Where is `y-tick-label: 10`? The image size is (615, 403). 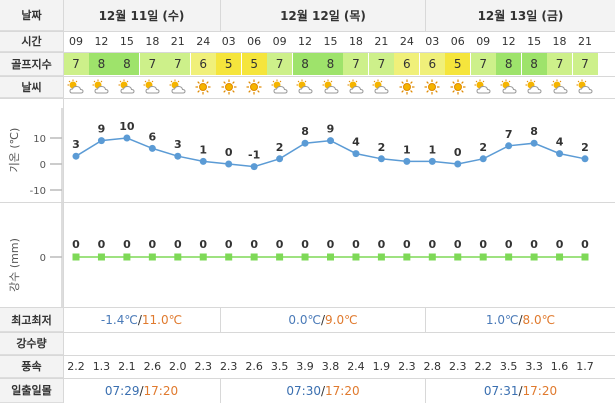 y-tick-label: 10 is located at coordinates (39, 139).